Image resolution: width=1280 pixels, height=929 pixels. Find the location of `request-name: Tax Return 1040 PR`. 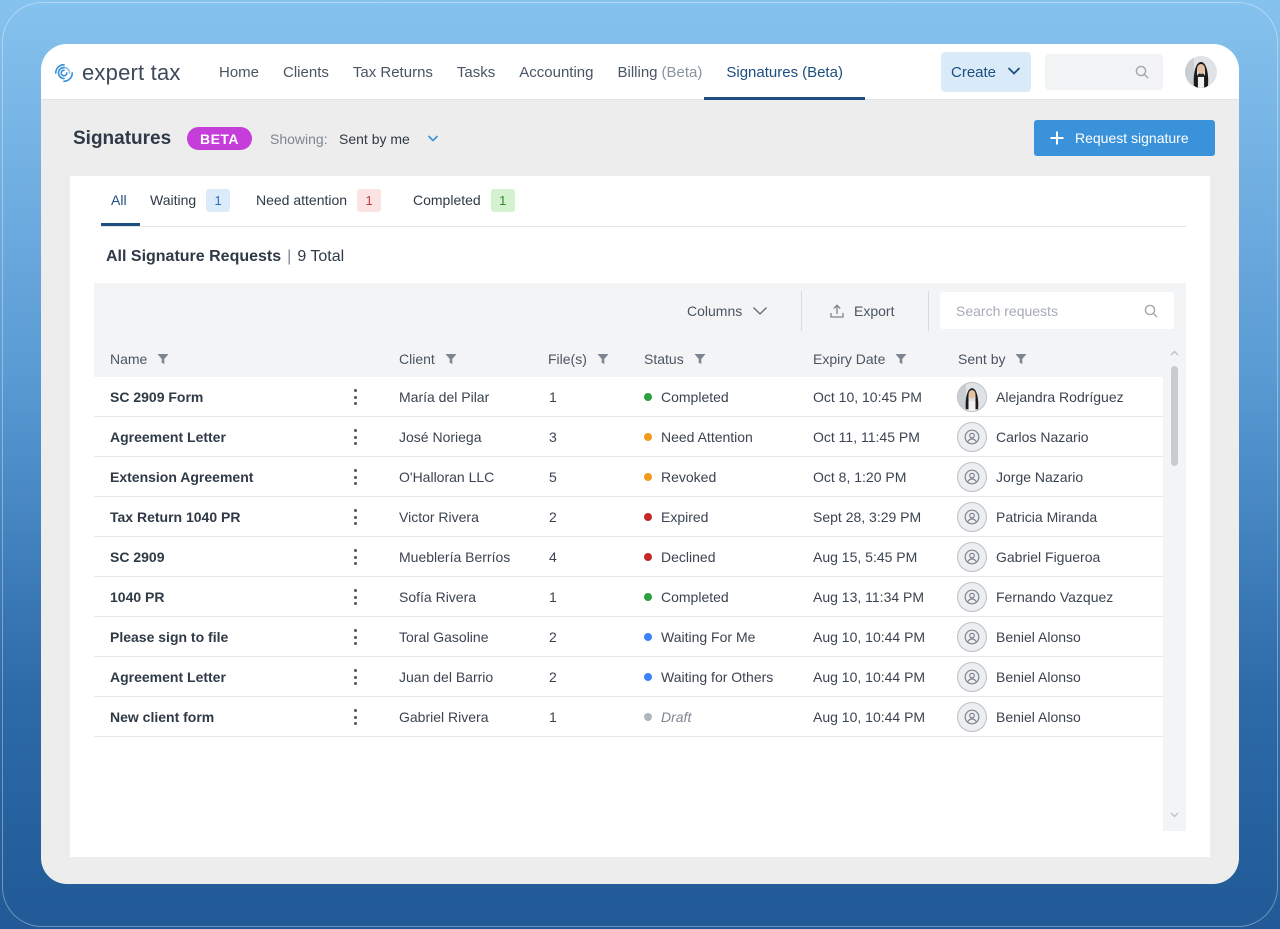

request-name: Tax Return 1040 PR is located at coordinates (175, 517).